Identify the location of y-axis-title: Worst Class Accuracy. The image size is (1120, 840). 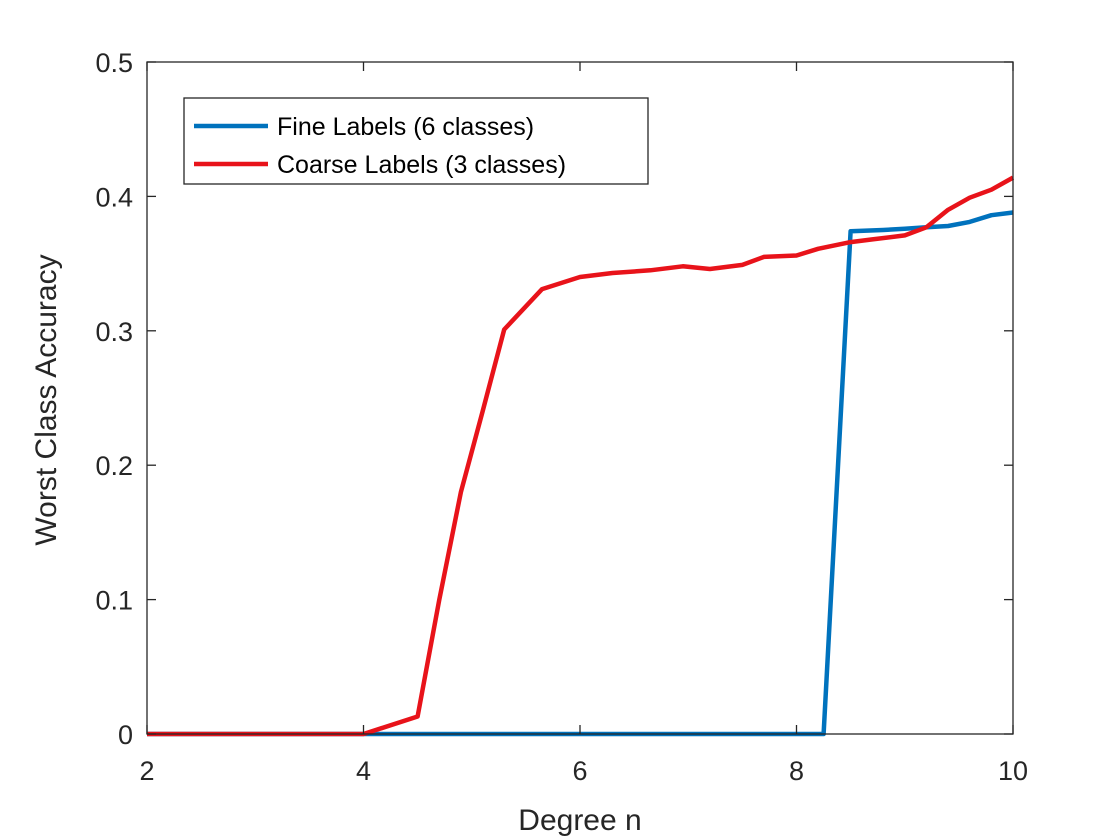
(46, 399).